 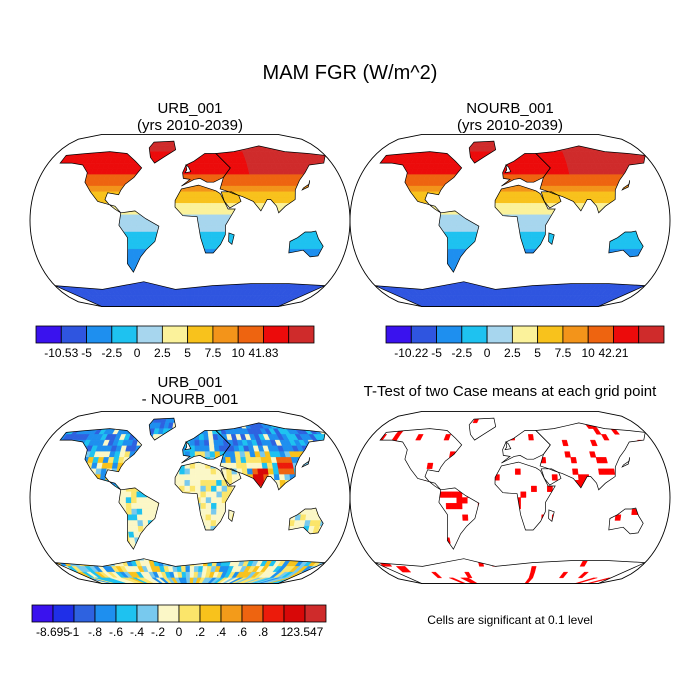 What do you see at coordinates (53, 632) in the screenshot?
I see `colorbar-label: -8.695` at bounding box center [53, 632].